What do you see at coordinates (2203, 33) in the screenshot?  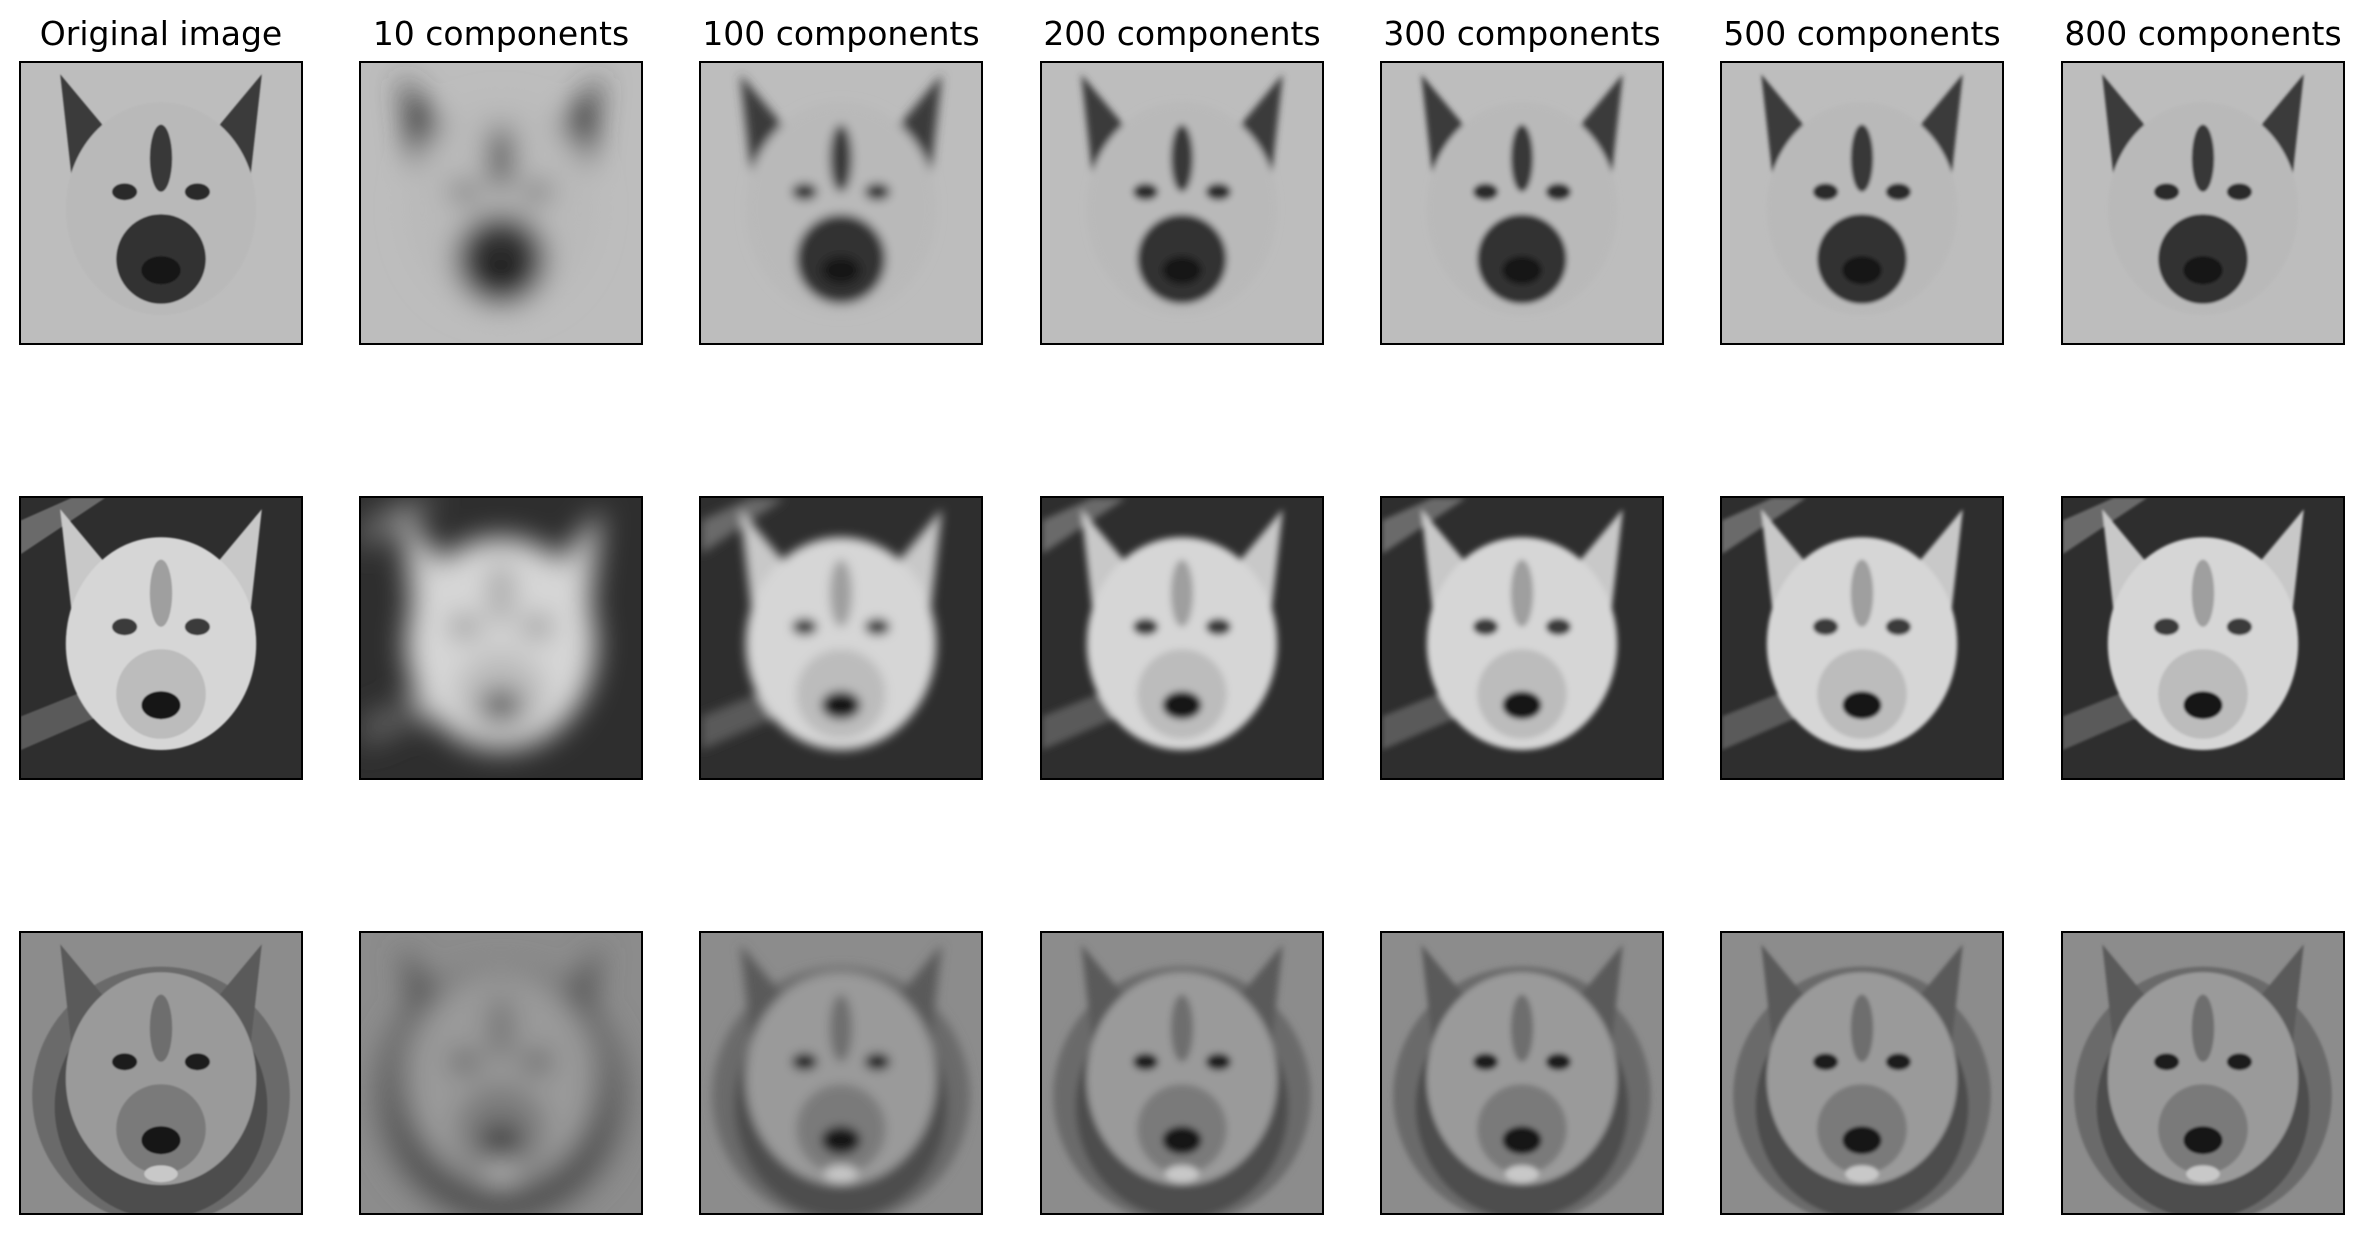 I see `column-title-6: 800 components` at bounding box center [2203, 33].